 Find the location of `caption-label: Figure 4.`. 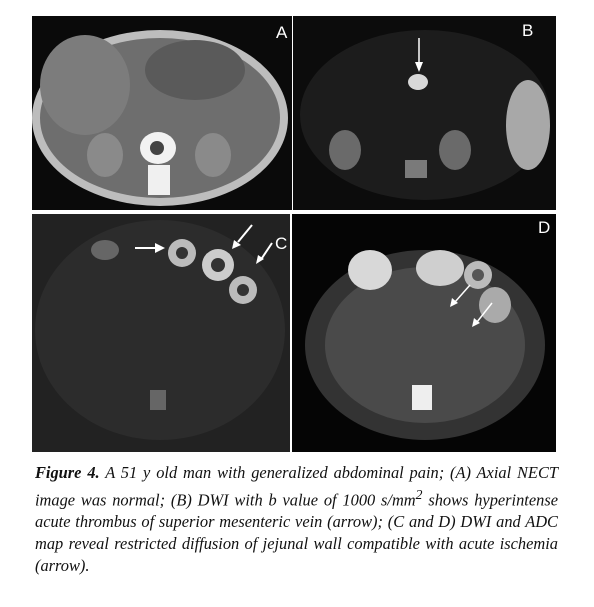

caption-label: Figure 4. is located at coordinates (67, 472).